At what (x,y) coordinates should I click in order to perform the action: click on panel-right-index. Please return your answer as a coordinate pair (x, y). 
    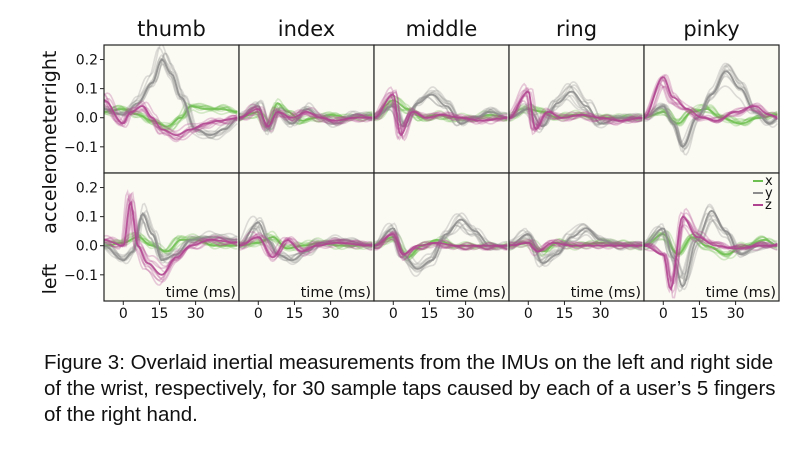
    Looking at the image, I should click on (306, 109).